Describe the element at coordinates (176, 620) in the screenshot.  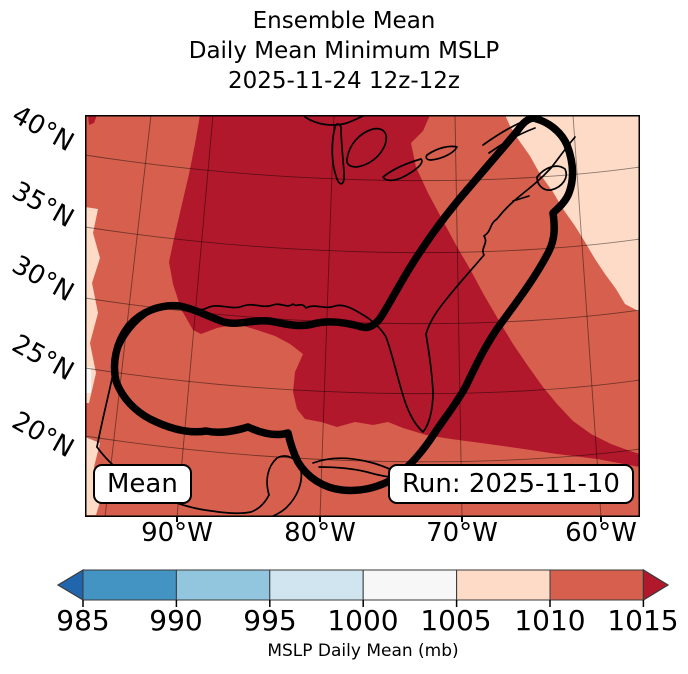
I see `cb-tick-990: 990` at that location.